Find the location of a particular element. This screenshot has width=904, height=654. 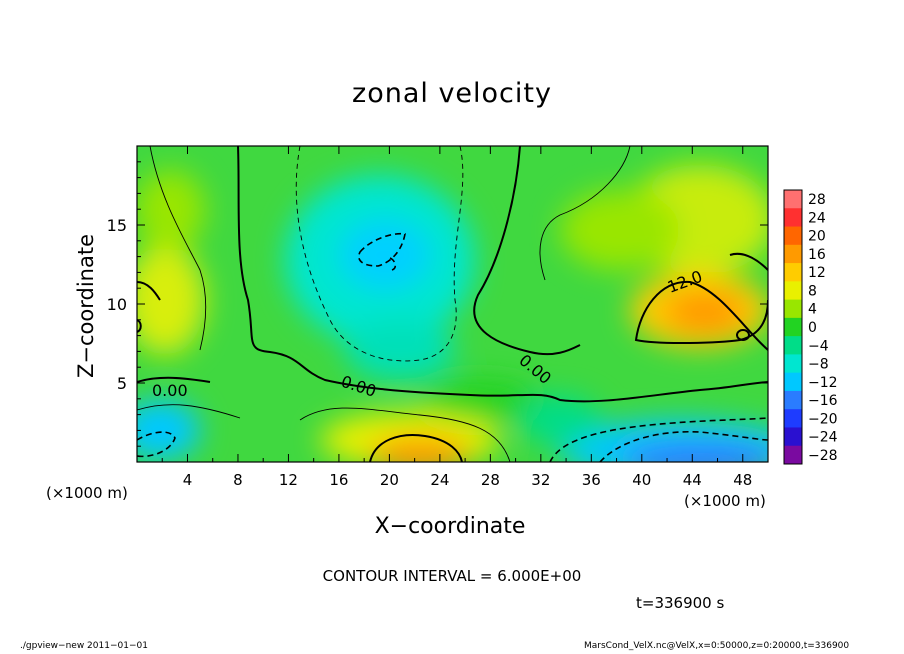

x-tick-label: 12 is located at coordinates (288, 480).